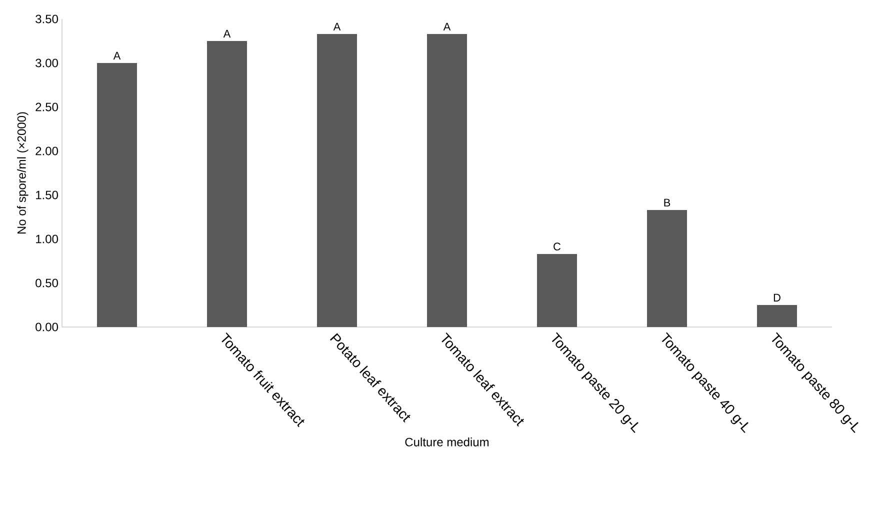 The width and height of the screenshot is (876, 518). Describe the element at coordinates (47, 19) in the screenshot. I see `y-tick-label: 3.50` at that location.